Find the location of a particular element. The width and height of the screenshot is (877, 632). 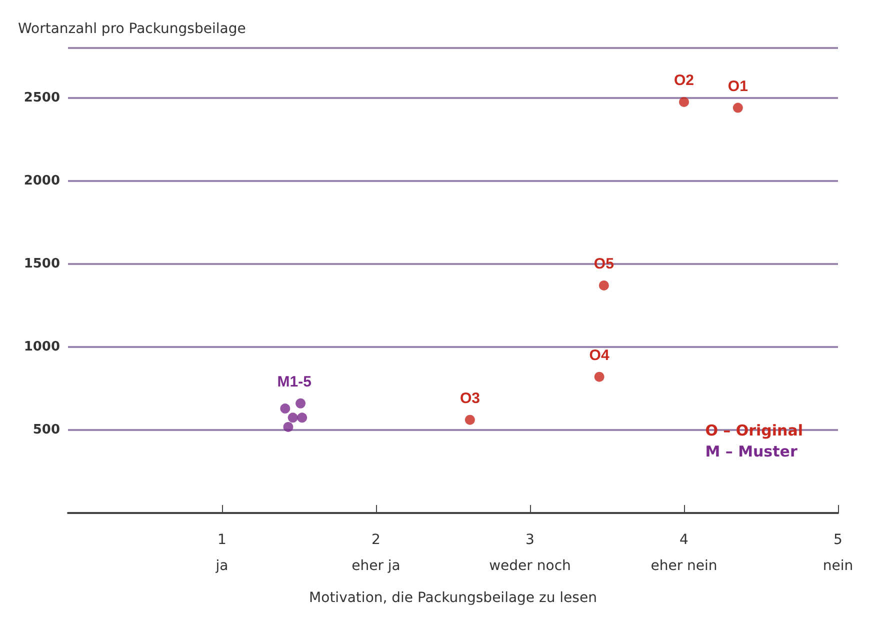

y-tick-label: 500 is located at coordinates (46, 430).